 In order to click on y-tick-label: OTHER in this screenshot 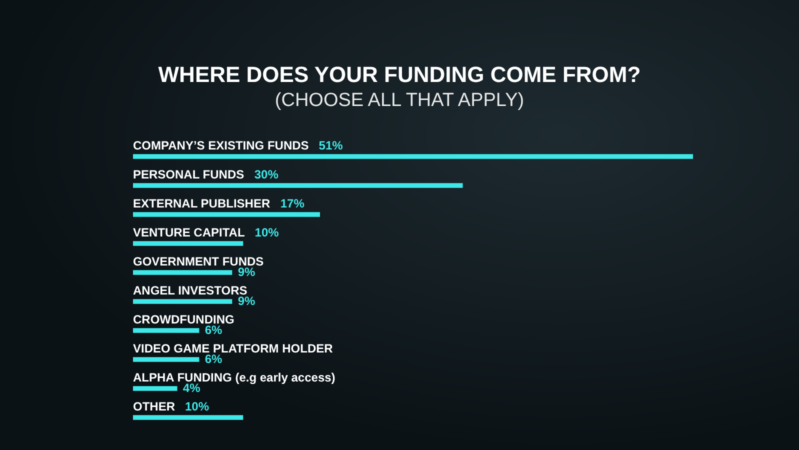, I will do `click(154, 407)`.